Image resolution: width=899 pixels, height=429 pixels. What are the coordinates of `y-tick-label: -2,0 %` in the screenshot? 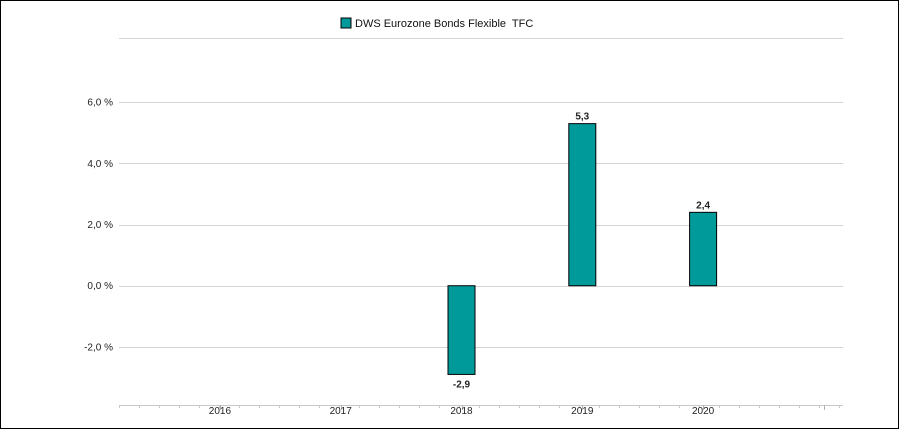 It's located at (98, 347).